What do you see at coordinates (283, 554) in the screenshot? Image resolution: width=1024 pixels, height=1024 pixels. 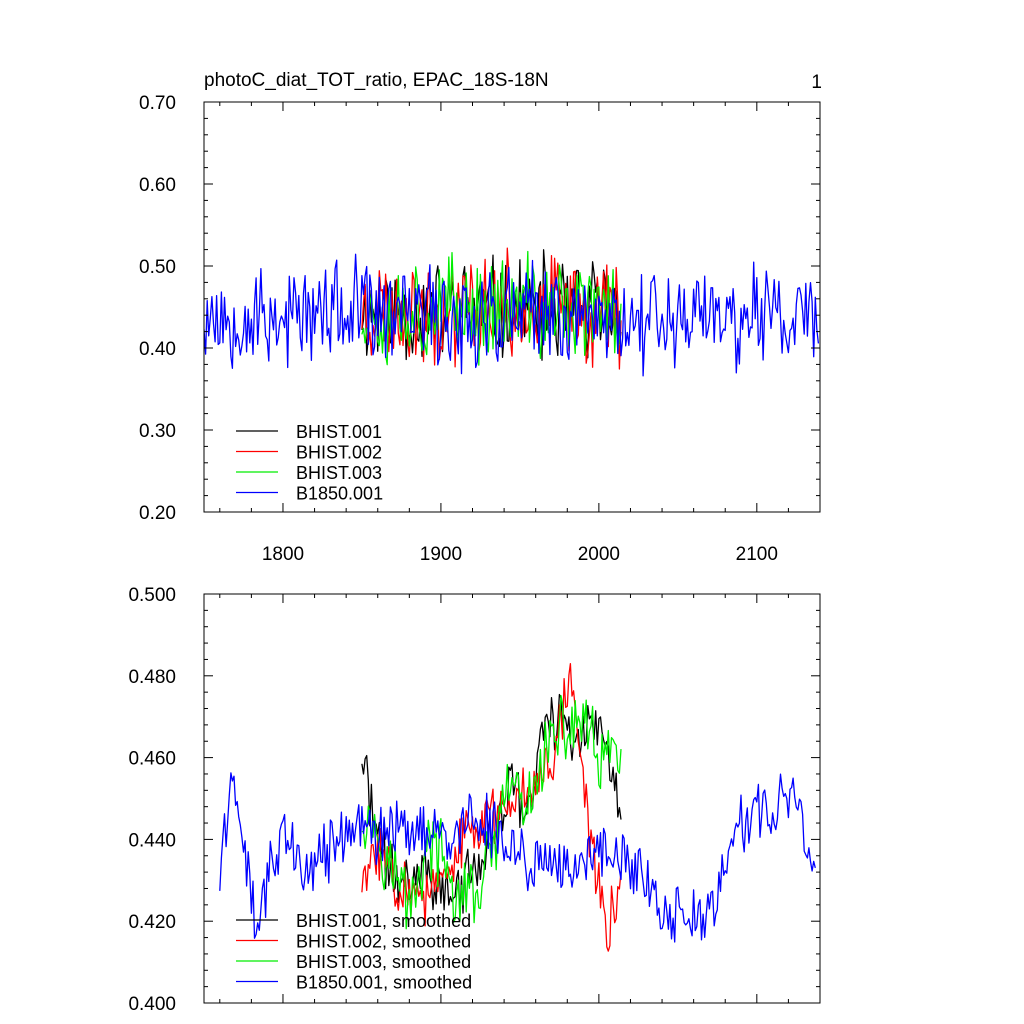 I see `x-tick-label: 1800` at bounding box center [283, 554].